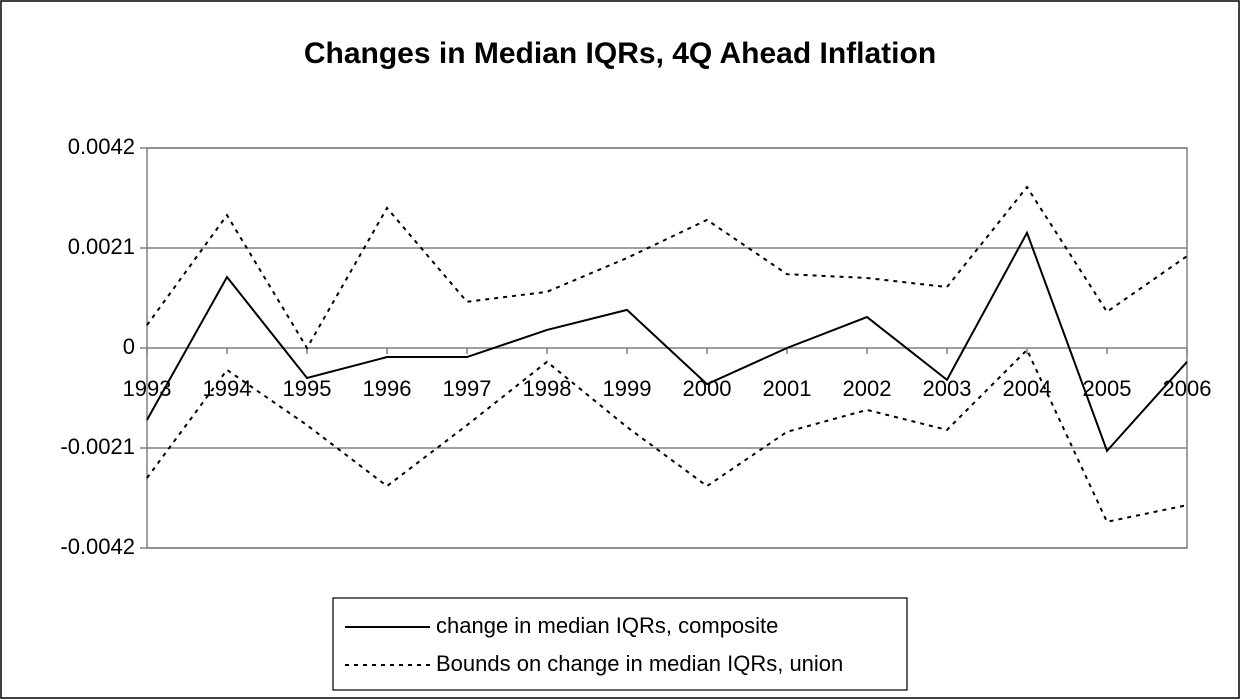 The width and height of the screenshot is (1241, 700). I want to click on x-tick-label: 1997, so click(467, 388).